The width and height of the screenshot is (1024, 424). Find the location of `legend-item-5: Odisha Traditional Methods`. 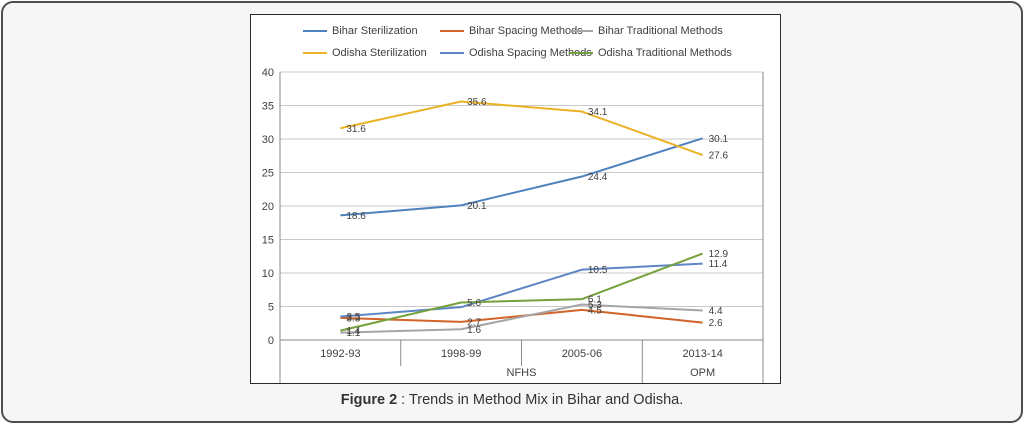

legend-item-5: Odisha Traditional Methods is located at coordinates (650, 52).